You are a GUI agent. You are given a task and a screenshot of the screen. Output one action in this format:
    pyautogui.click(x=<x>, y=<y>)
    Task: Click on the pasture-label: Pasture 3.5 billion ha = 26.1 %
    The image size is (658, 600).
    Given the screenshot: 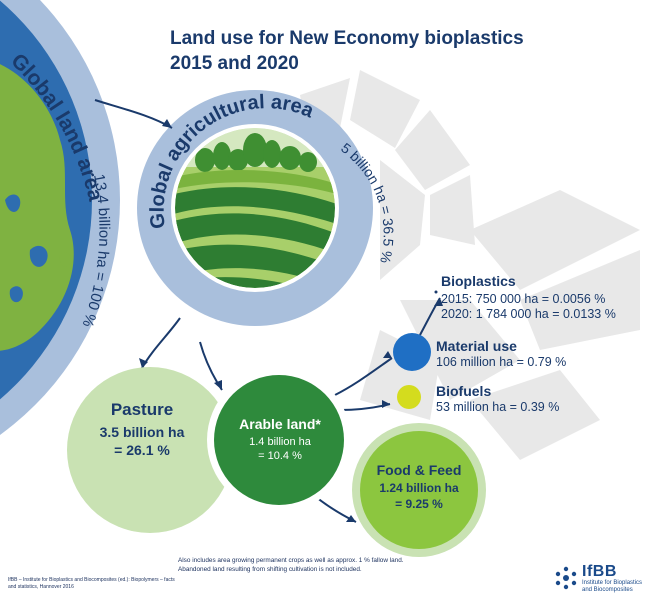 What is the action you would take?
    pyautogui.click(x=142, y=429)
    